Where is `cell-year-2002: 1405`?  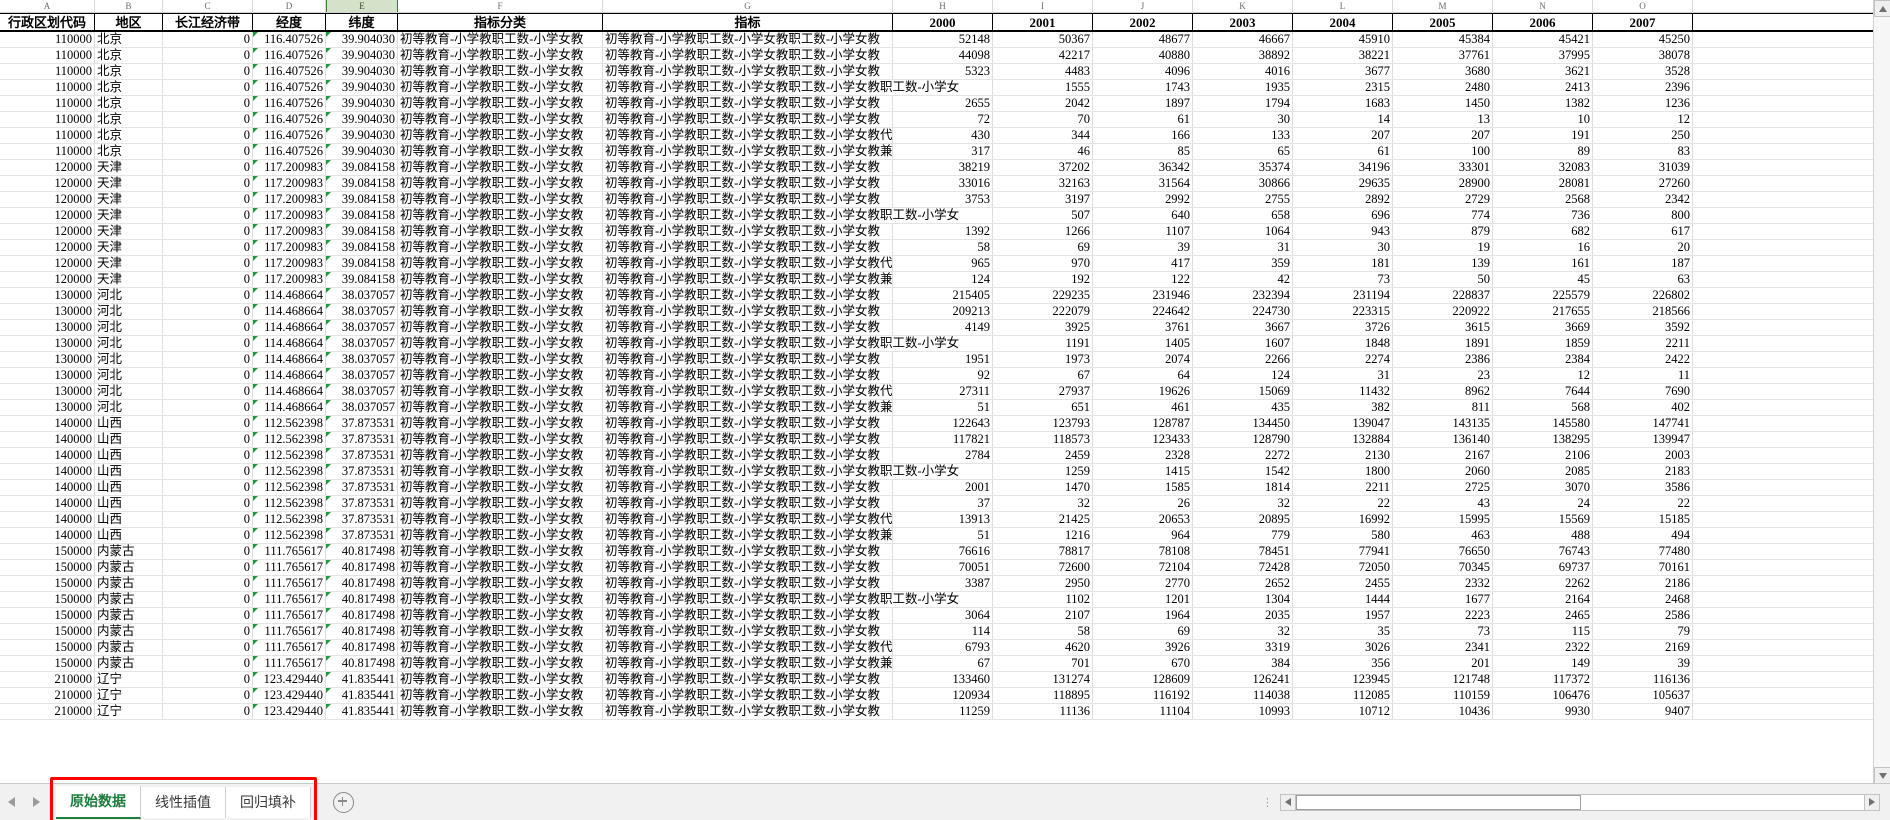 cell-year-2002: 1405 is located at coordinates (1143, 343).